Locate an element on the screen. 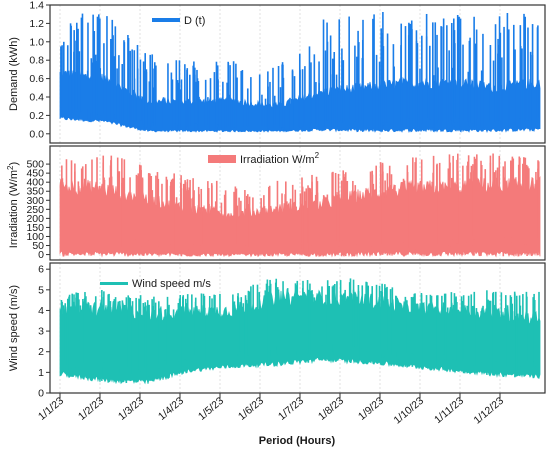  y-tick-label: 1 is located at coordinates (41, 373).